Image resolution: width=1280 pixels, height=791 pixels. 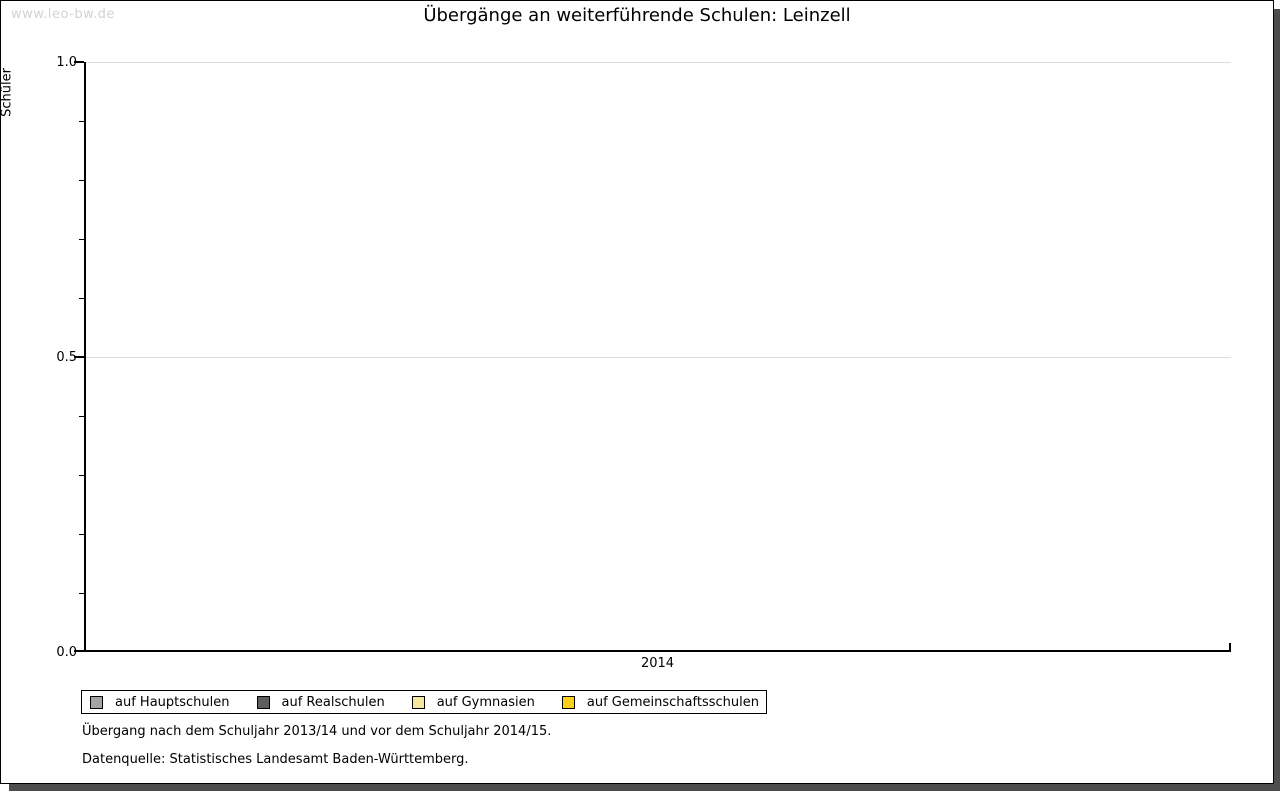 What do you see at coordinates (7, 92) in the screenshot?
I see `y-axis-title: Schüler` at bounding box center [7, 92].